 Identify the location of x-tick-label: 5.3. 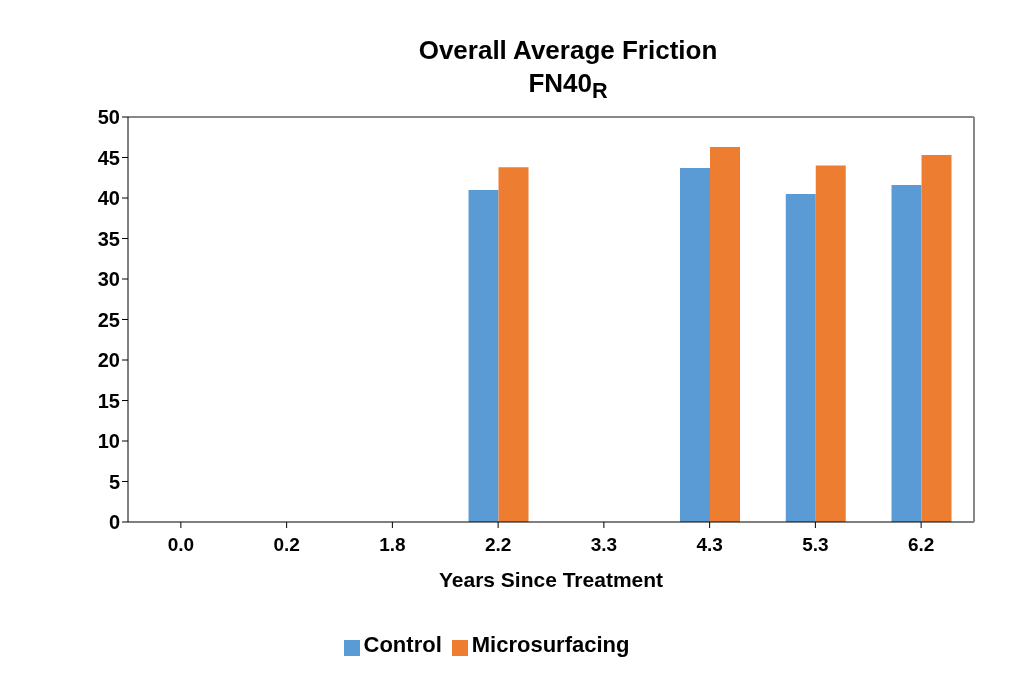
(815, 545).